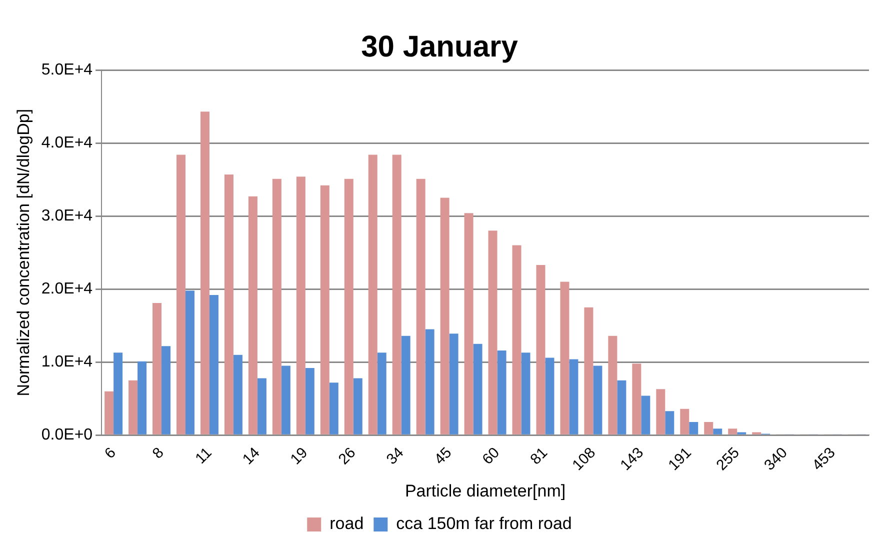 The image size is (889, 548). What do you see at coordinates (776, 459) in the screenshot?
I see `x-tick-label: 340` at bounding box center [776, 459].